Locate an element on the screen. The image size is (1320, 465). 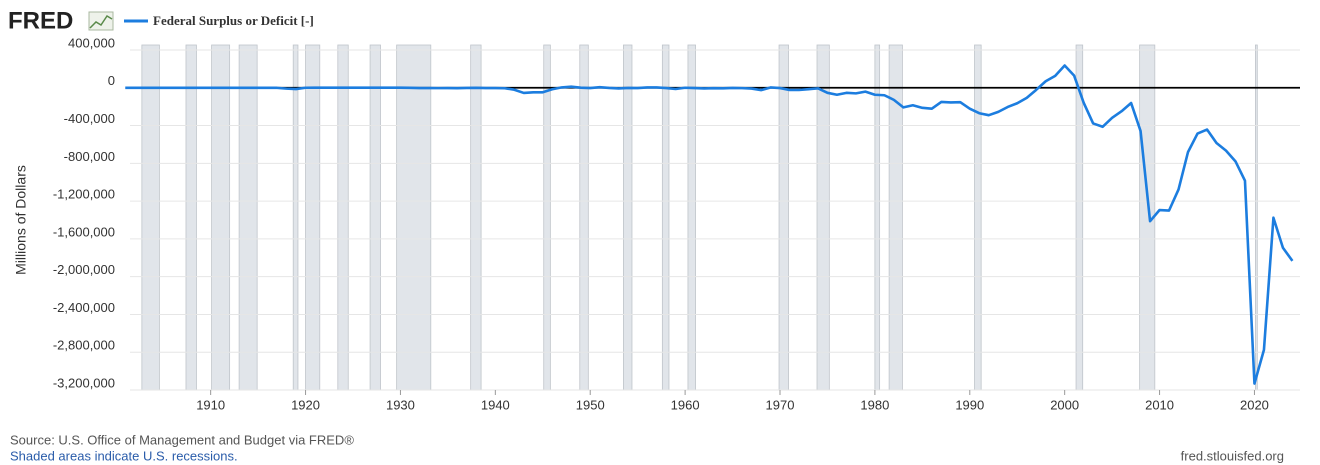
y-tick-label: 400,000 is located at coordinates (91, 42).